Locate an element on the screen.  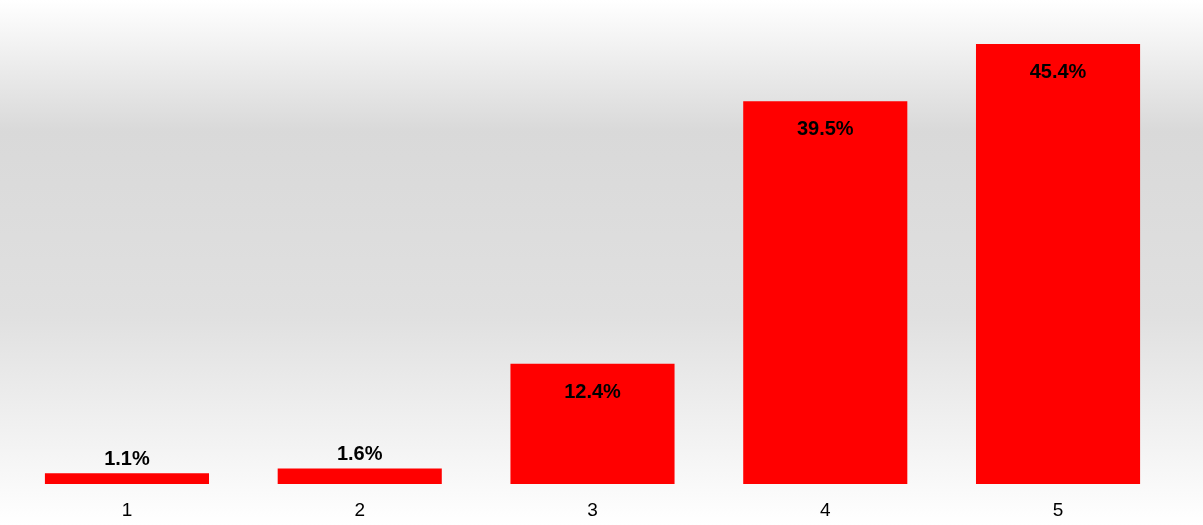
x-tick-label: 2 is located at coordinates (360, 509).